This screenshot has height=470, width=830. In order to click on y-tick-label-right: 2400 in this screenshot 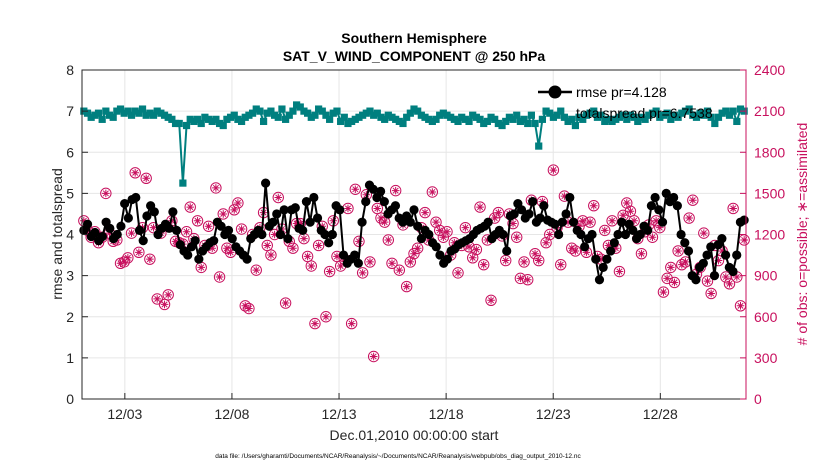, I will do `click(769, 70)`.